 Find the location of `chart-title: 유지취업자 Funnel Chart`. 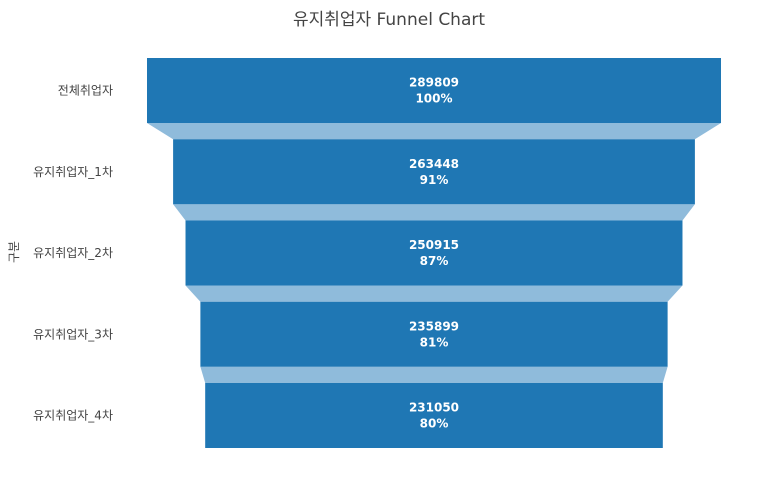

chart-title: 유지취업자 Funnel Chart is located at coordinates (389, 20).